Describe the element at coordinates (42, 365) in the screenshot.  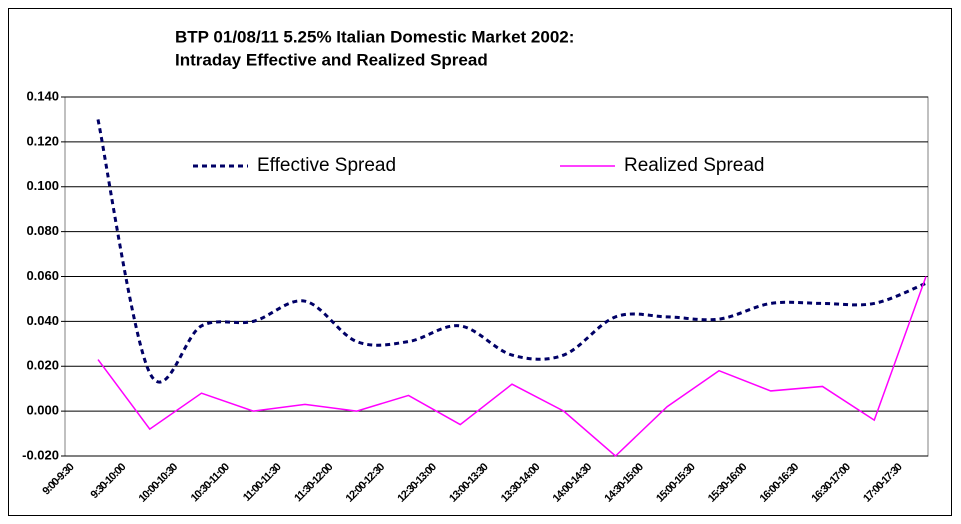
I see `y-tick-label: 0.020` at that location.